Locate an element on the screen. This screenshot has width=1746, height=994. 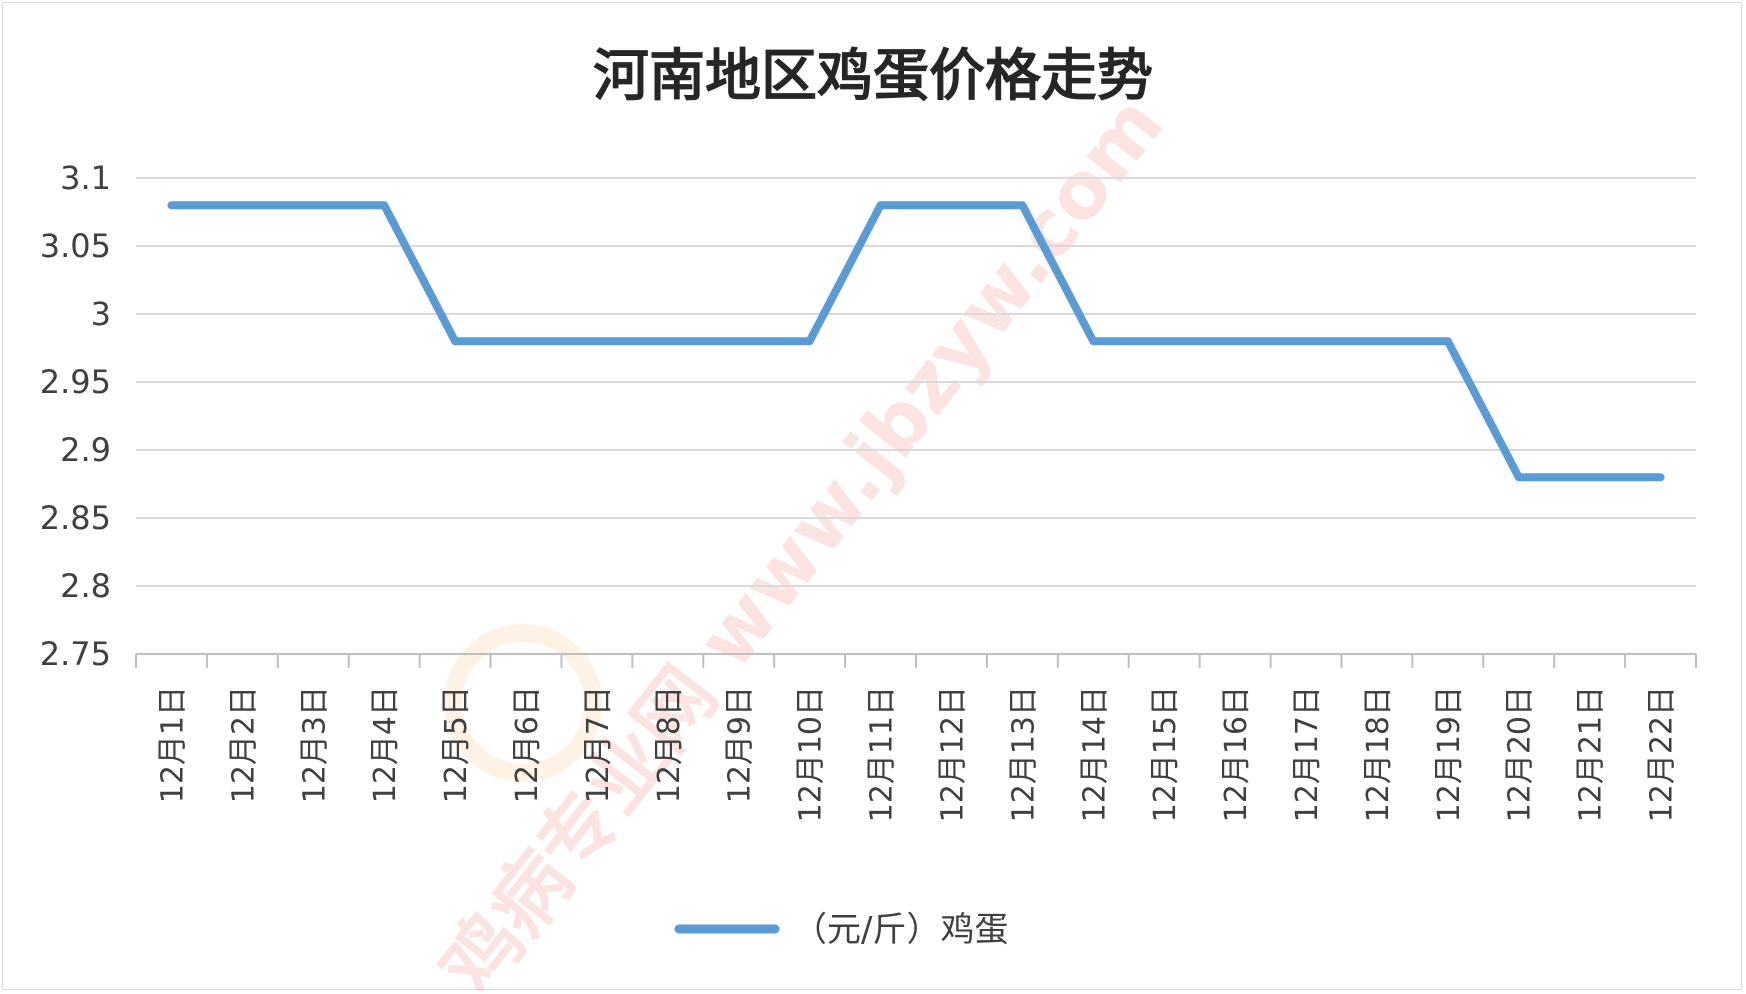
x-tick-label: 12月15日 is located at coordinates (1165, 754).